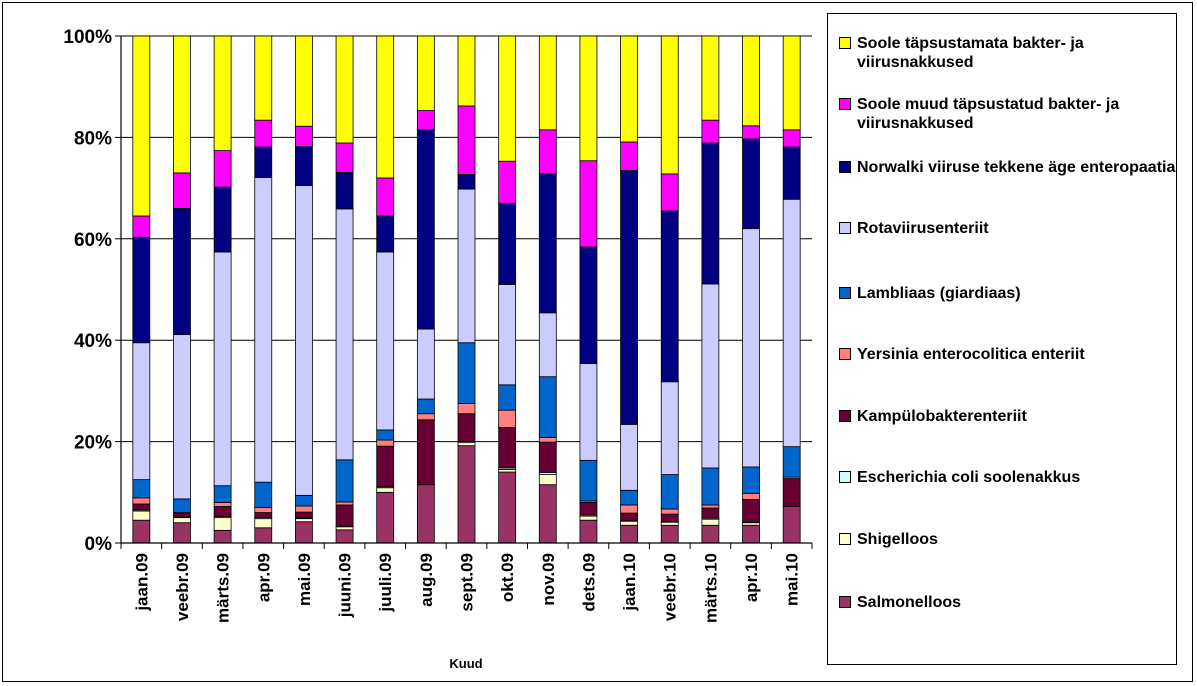  Describe the element at coordinates (942, 416) in the screenshot. I see `legend-label: Kampülobakterenteriit` at that location.